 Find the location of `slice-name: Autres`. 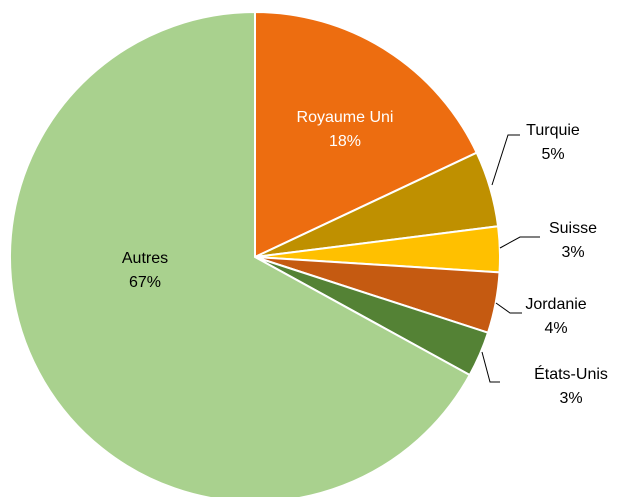

slice-name: Autres is located at coordinates (145, 258).